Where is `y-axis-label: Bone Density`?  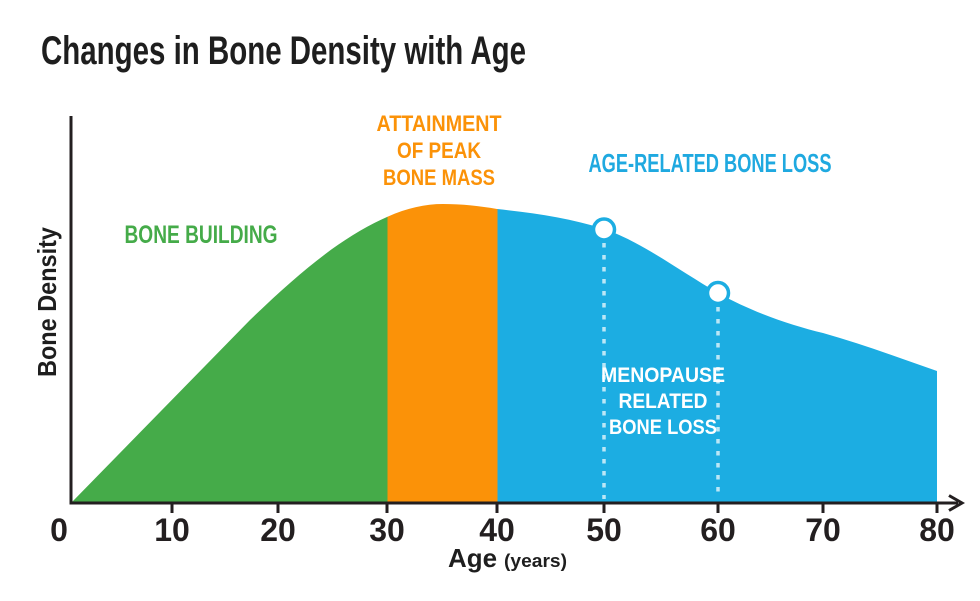 y-axis-label: Bone Density is located at coordinates (47, 302).